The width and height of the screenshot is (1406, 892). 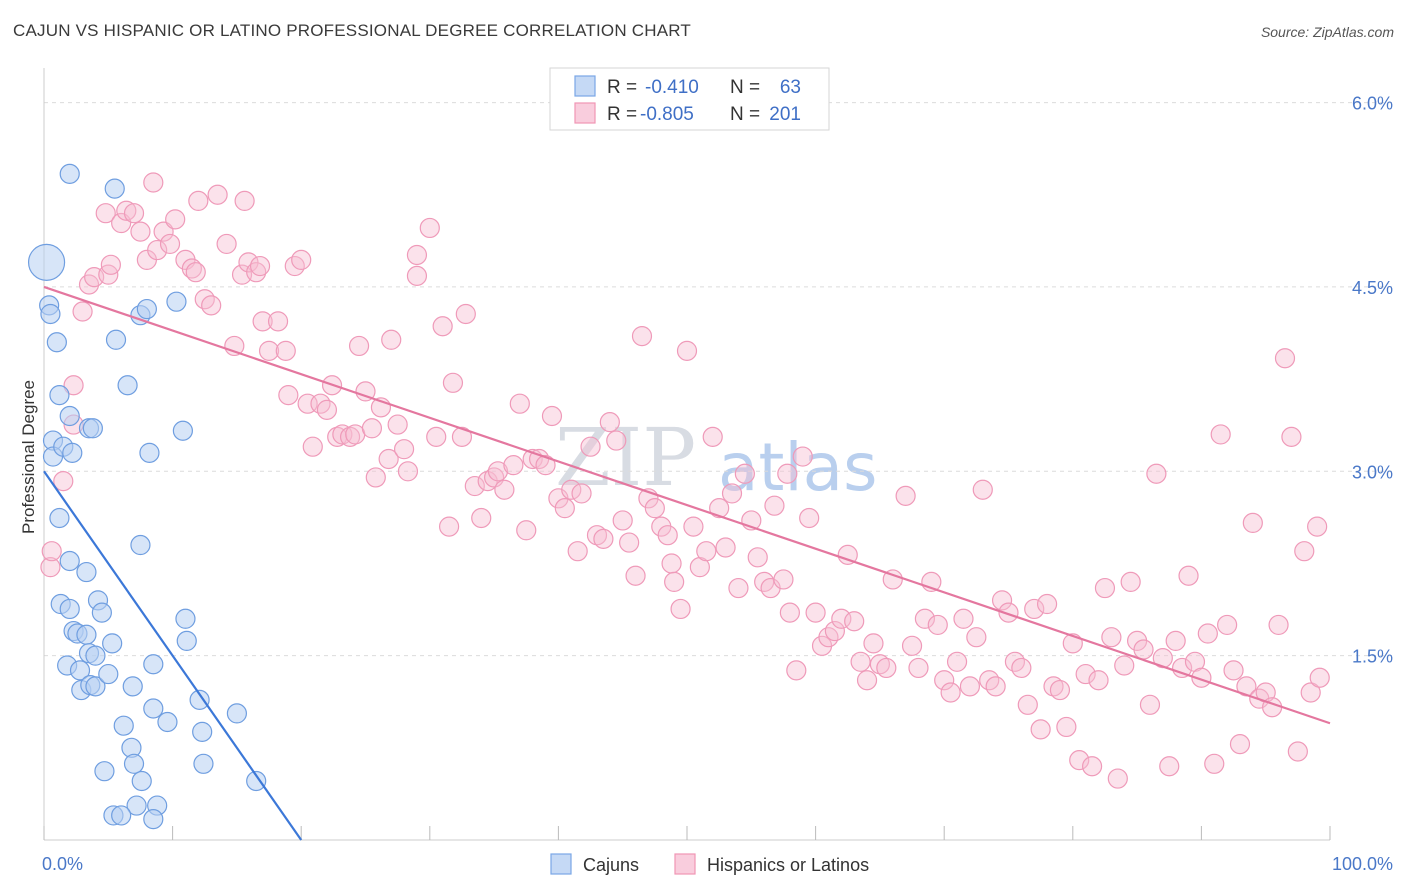 What do you see at coordinates (745, 87) in the screenshot?
I see `legend-n-label-1: N =` at bounding box center [745, 87].